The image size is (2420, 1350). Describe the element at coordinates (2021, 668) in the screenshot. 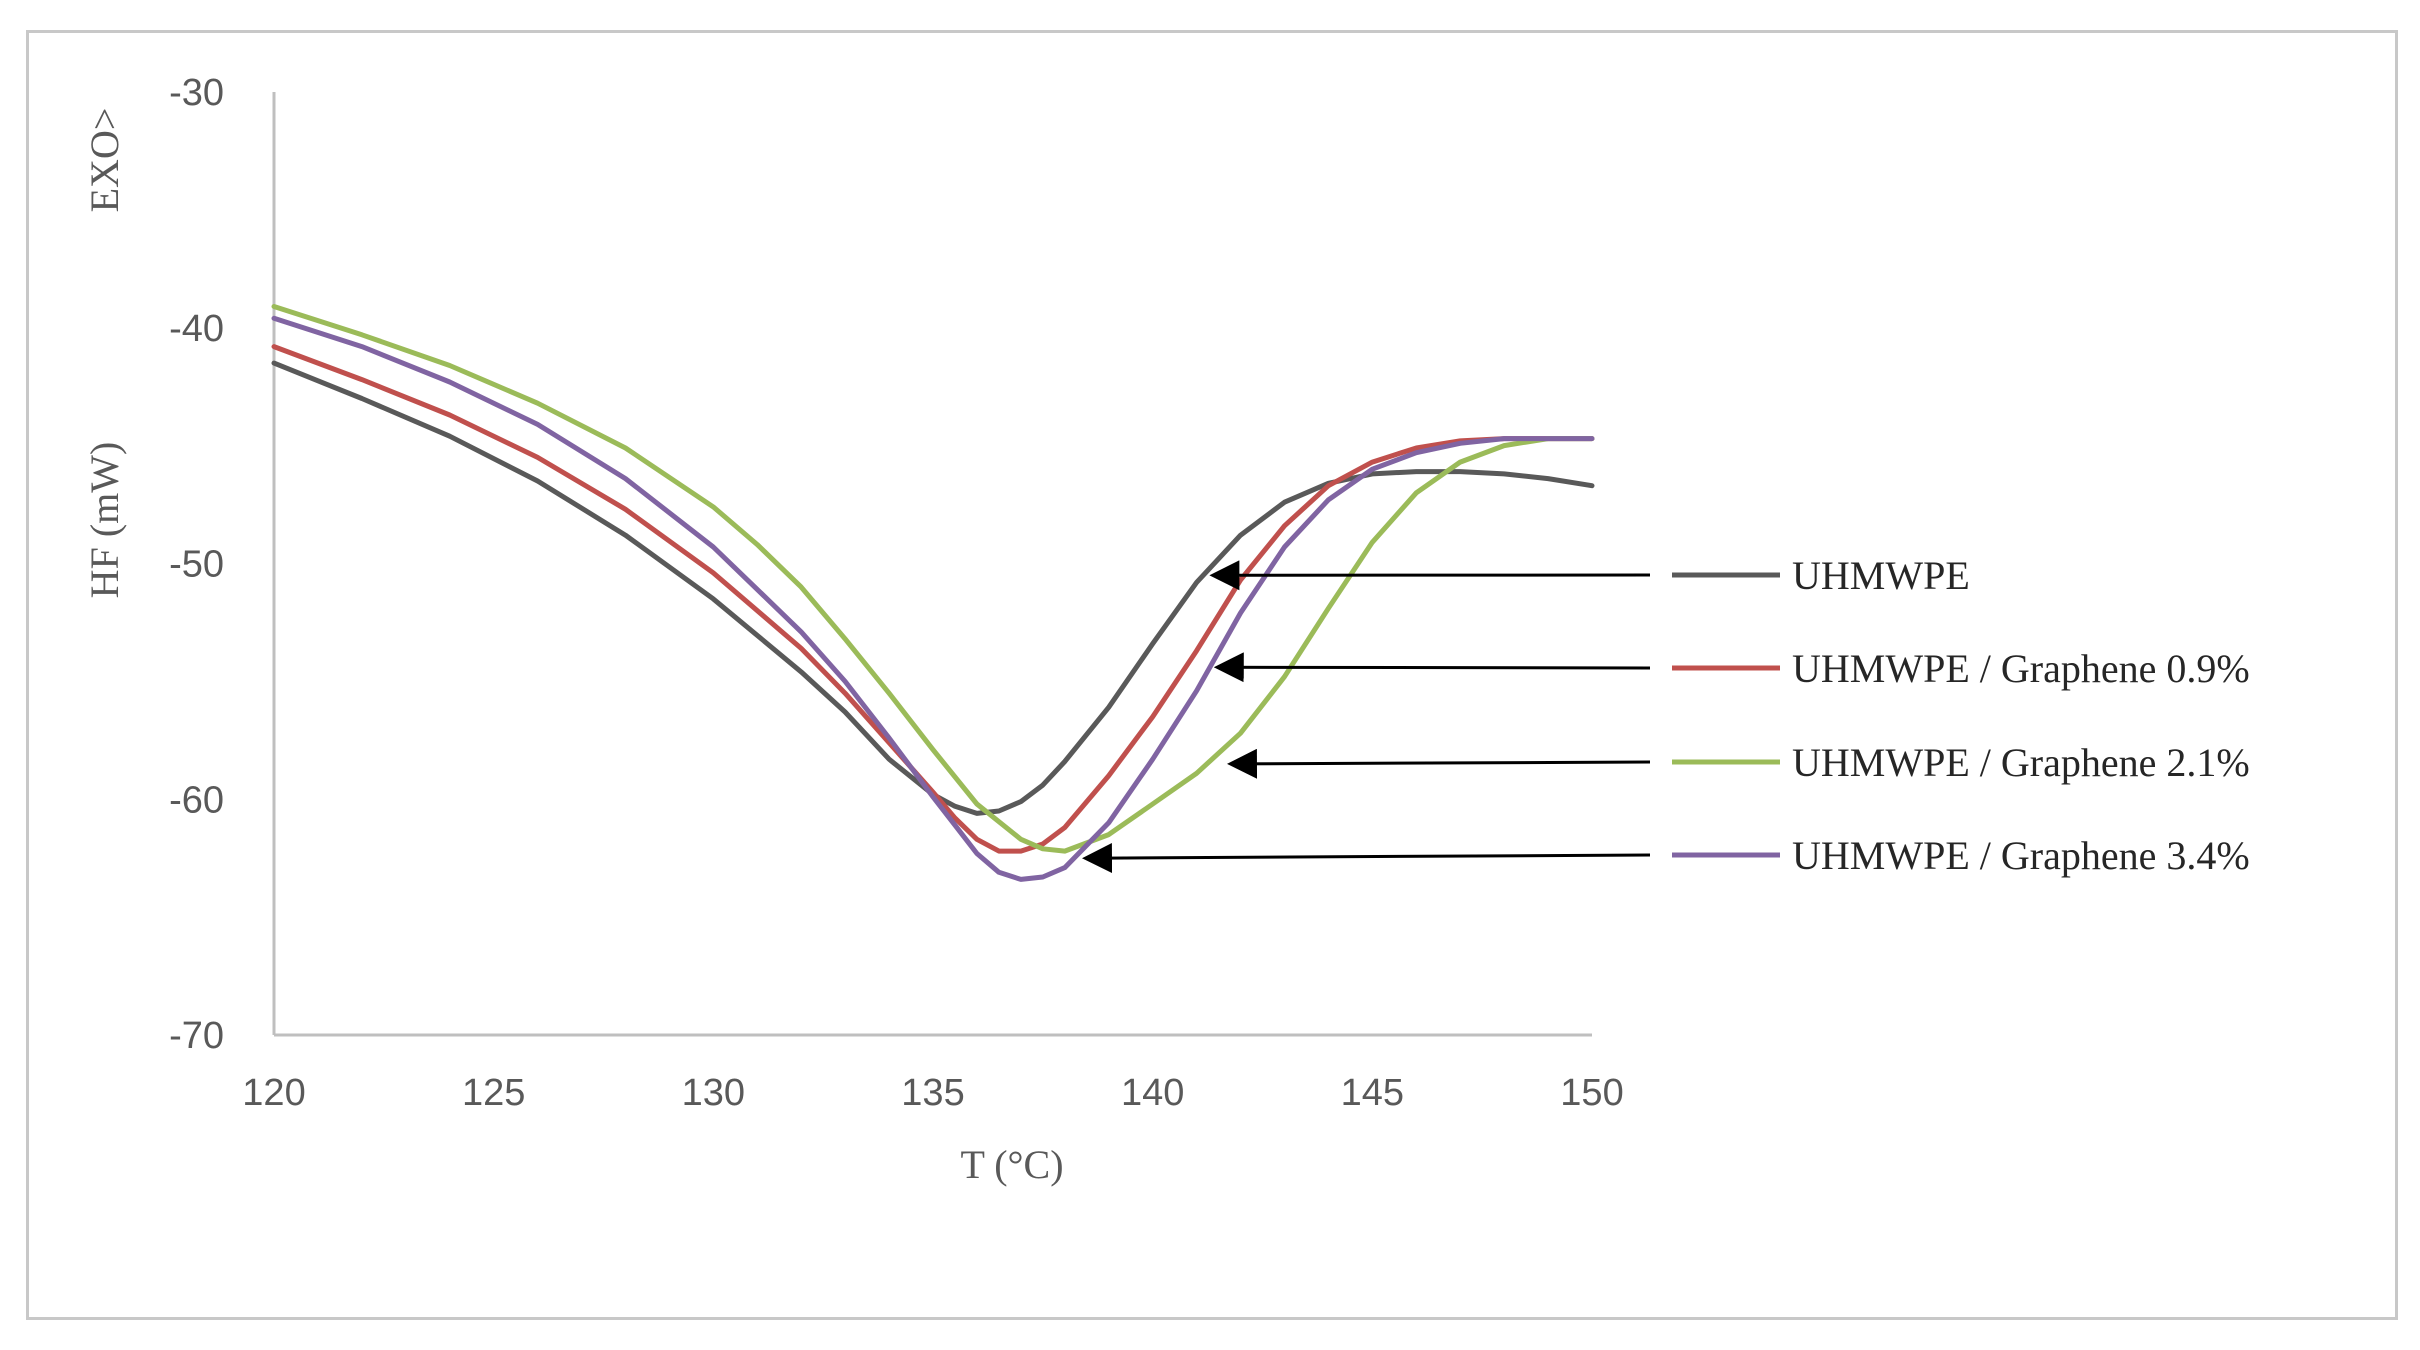

I see `legend-label-2: UHMWPE / Graphene 0.9%` at that location.